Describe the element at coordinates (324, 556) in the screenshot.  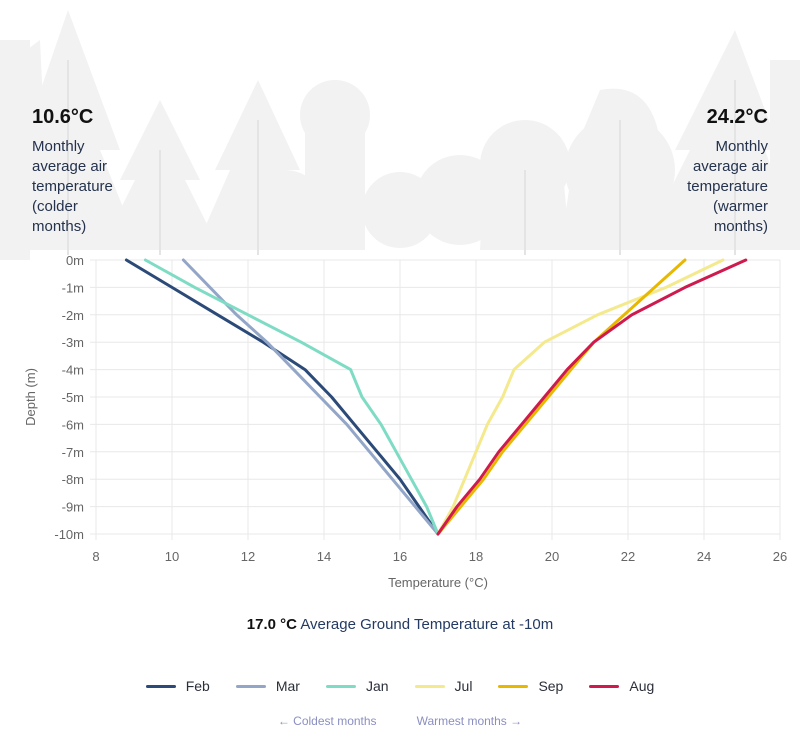
I see `x-tick-label: 14` at that location.